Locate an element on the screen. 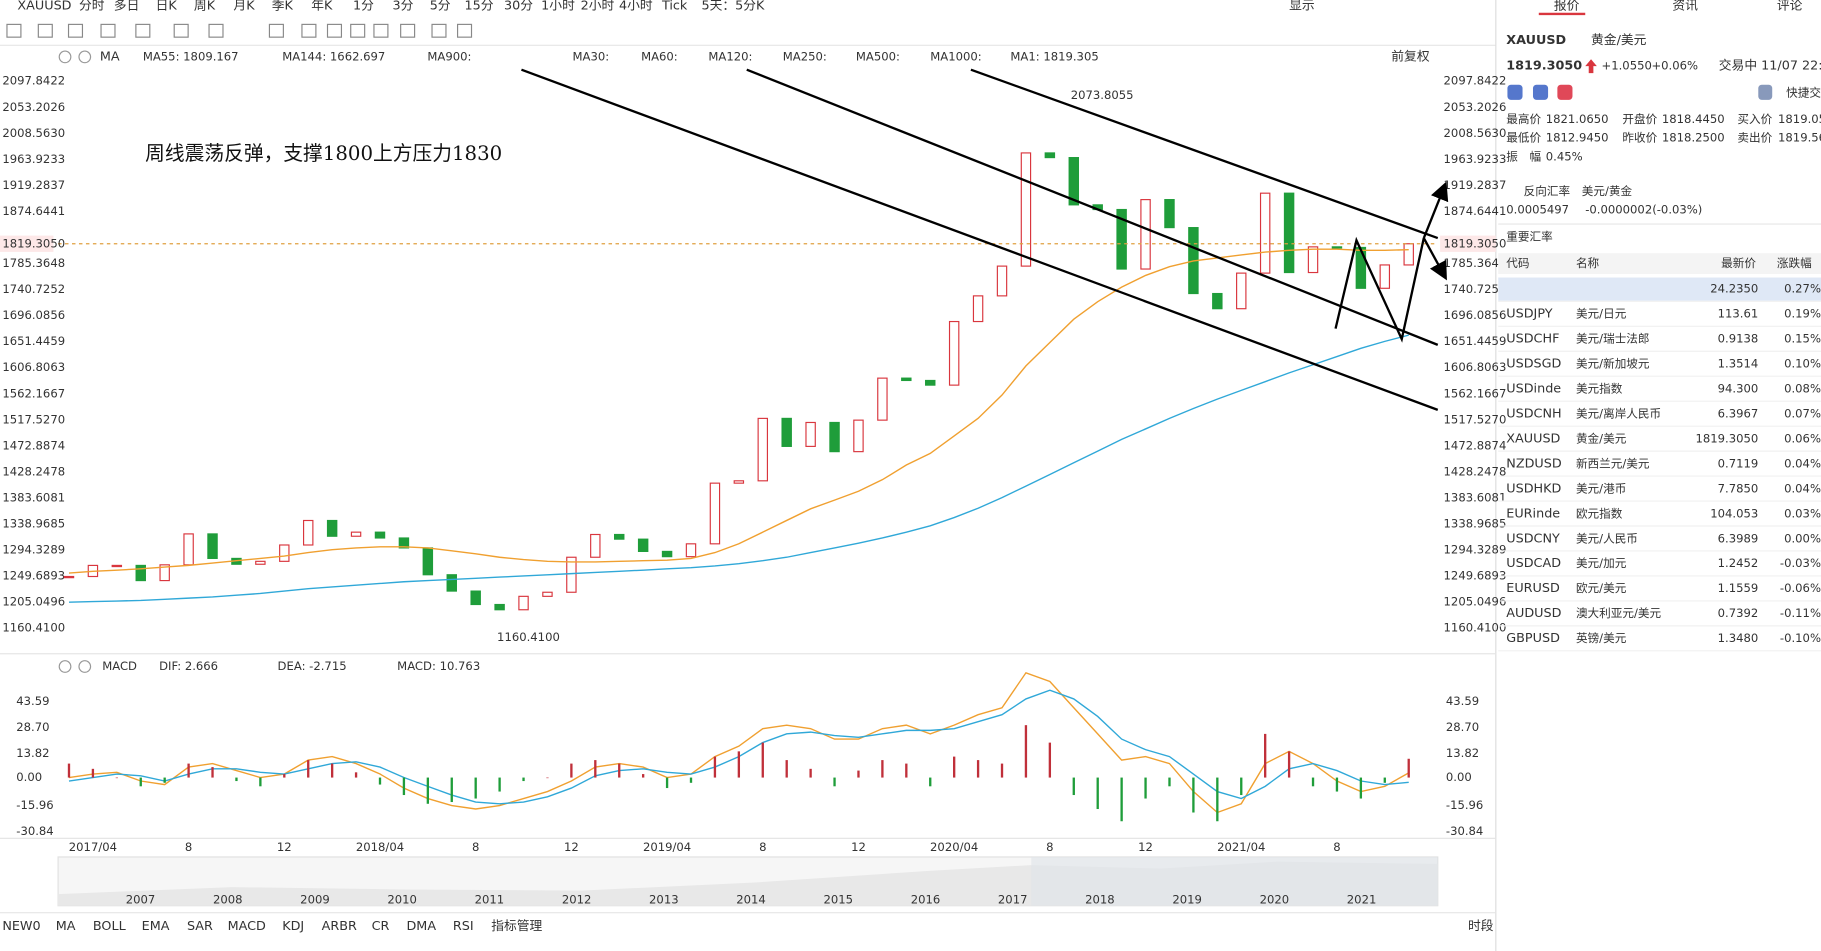  indicator-tab: EMA is located at coordinates (156, 926).